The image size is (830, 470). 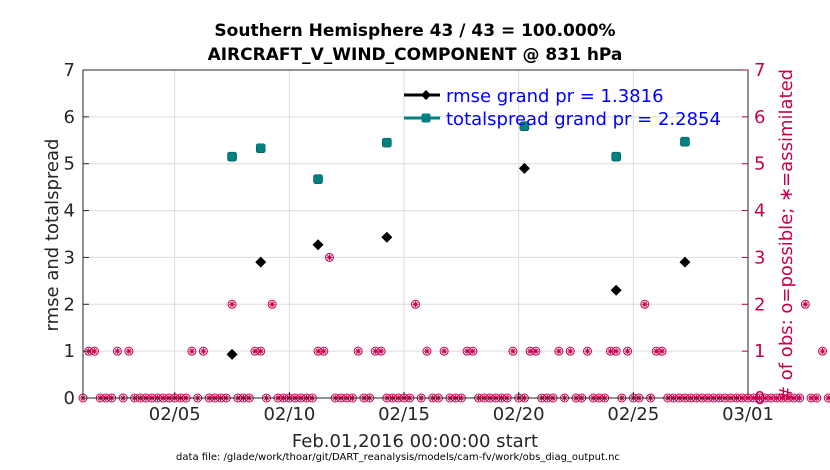 I want to click on right-tick-label: 2, so click(x=759, y=304).